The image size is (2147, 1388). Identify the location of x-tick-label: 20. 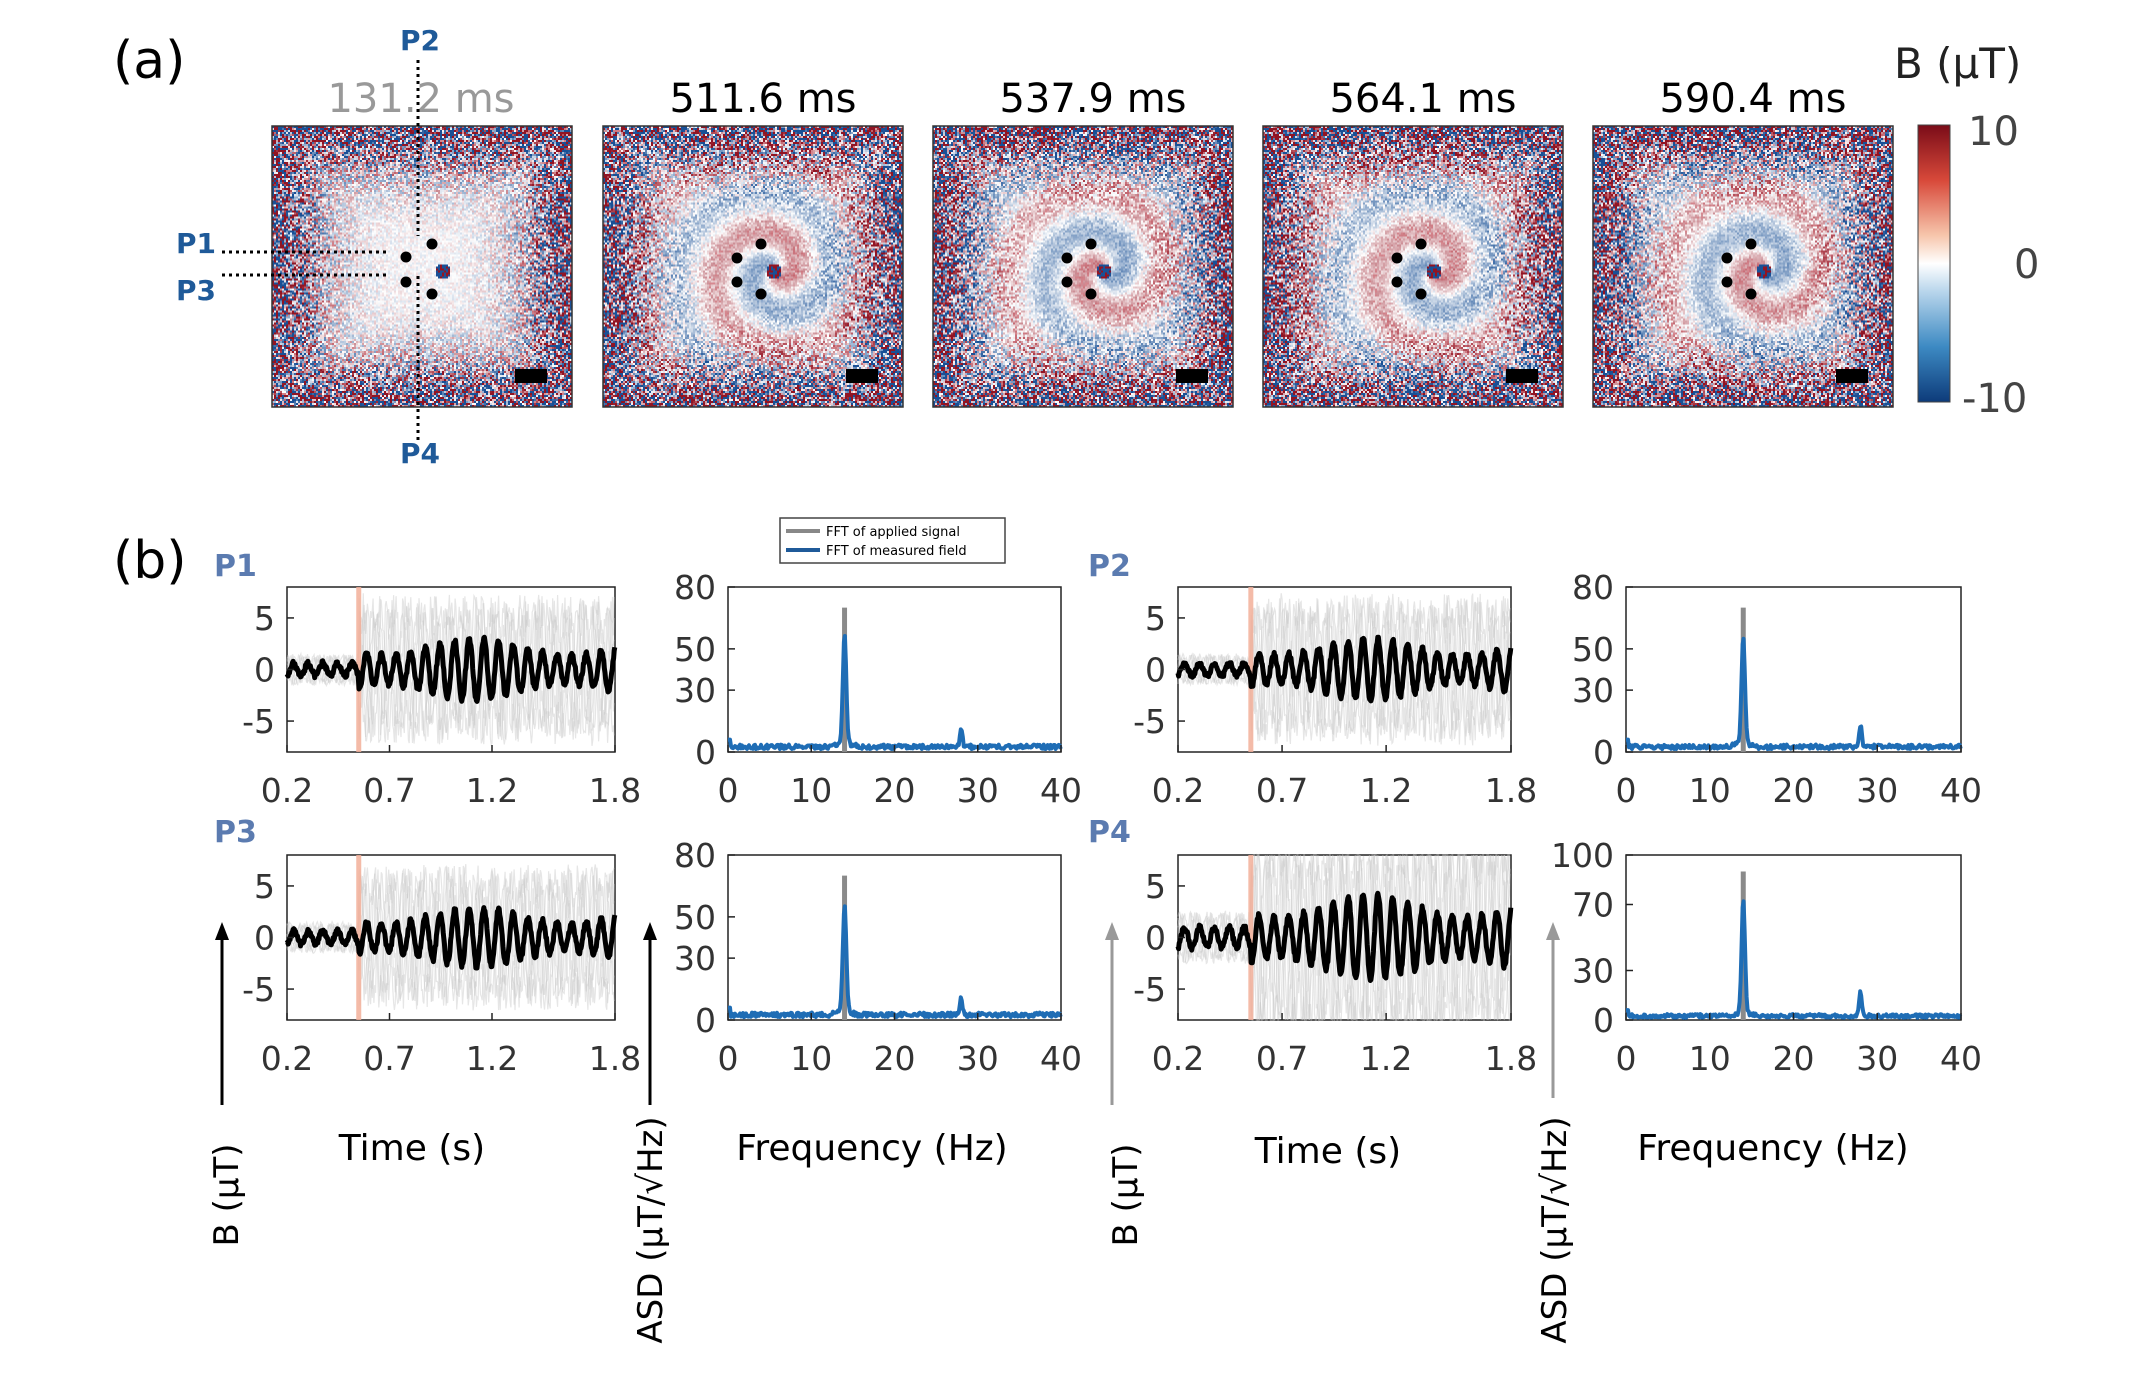
(895, 790).